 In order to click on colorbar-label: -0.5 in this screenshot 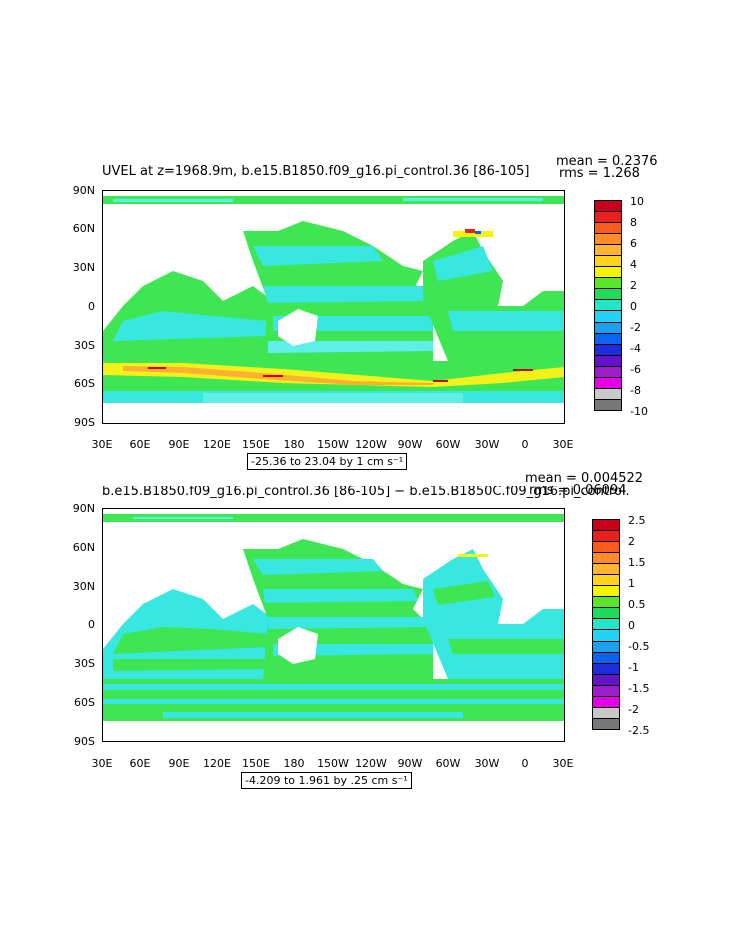, I will do `click(639, 646)`.